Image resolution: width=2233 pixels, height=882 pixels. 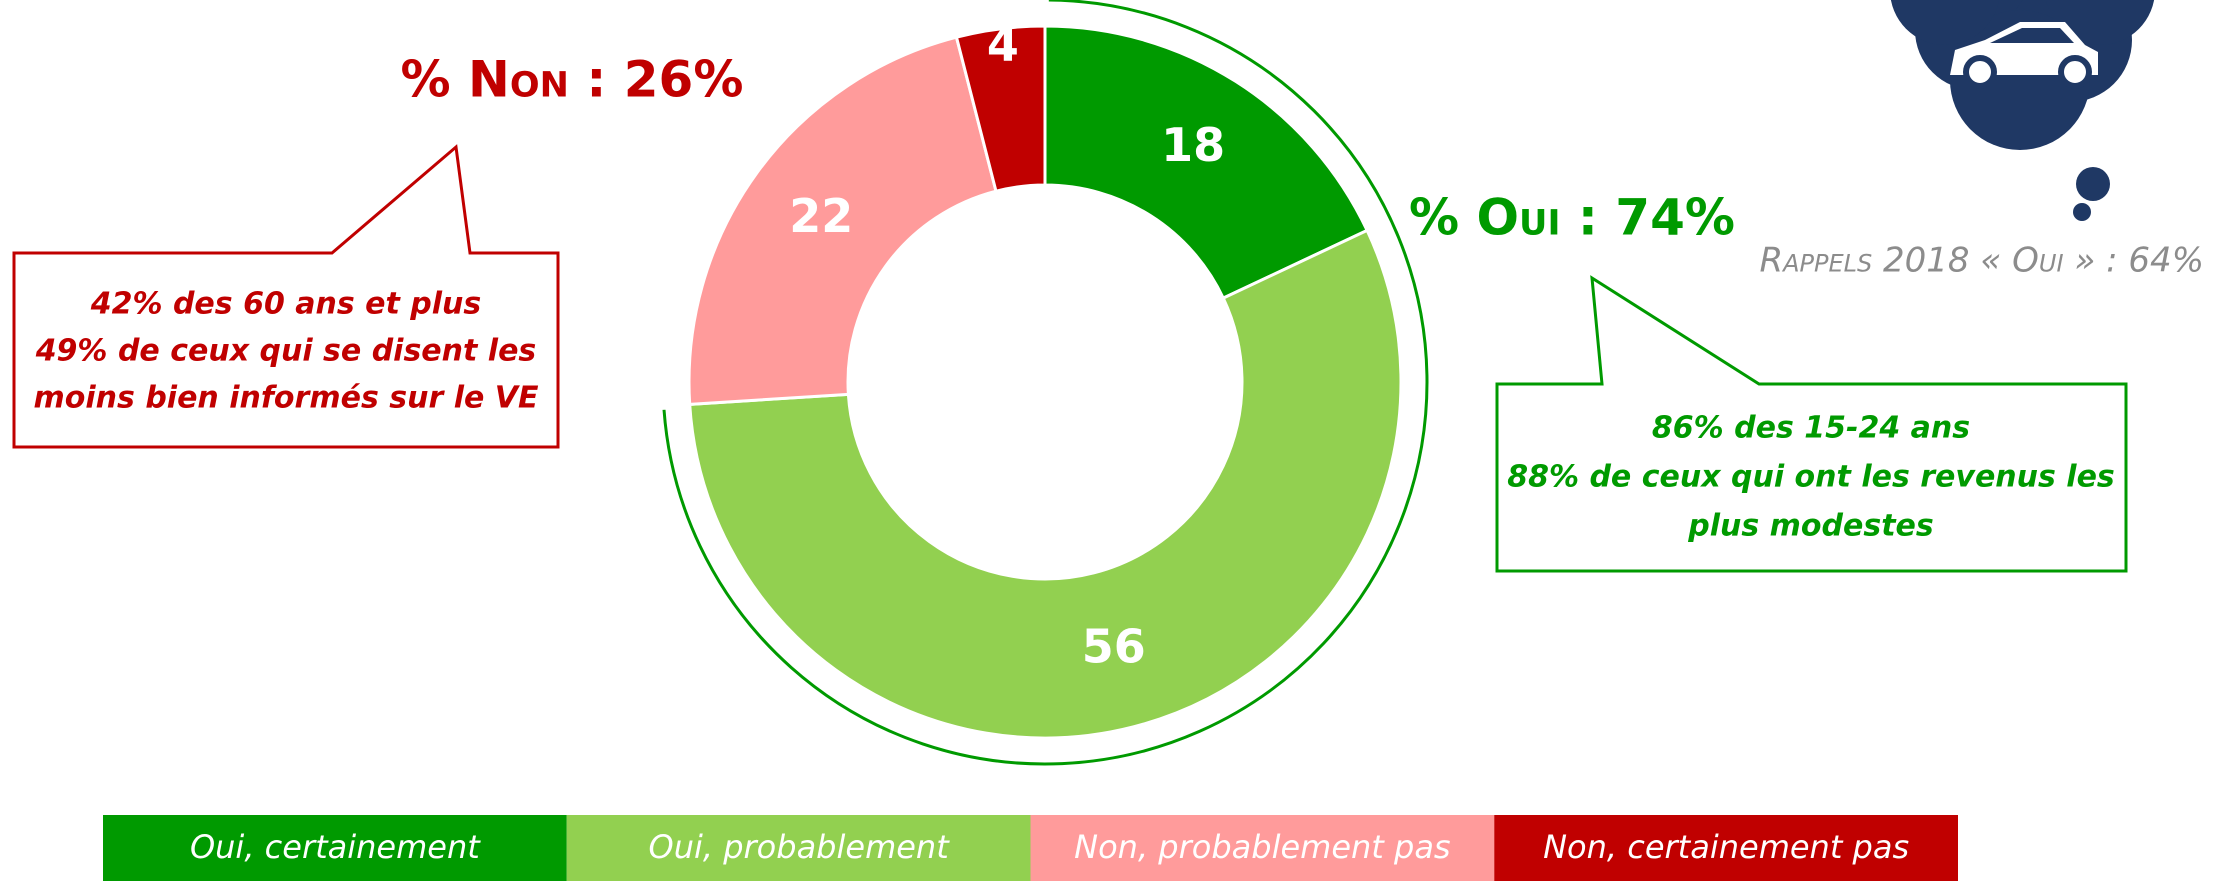 I want to click on oui-callout-box, so click(x=1811, y=424).